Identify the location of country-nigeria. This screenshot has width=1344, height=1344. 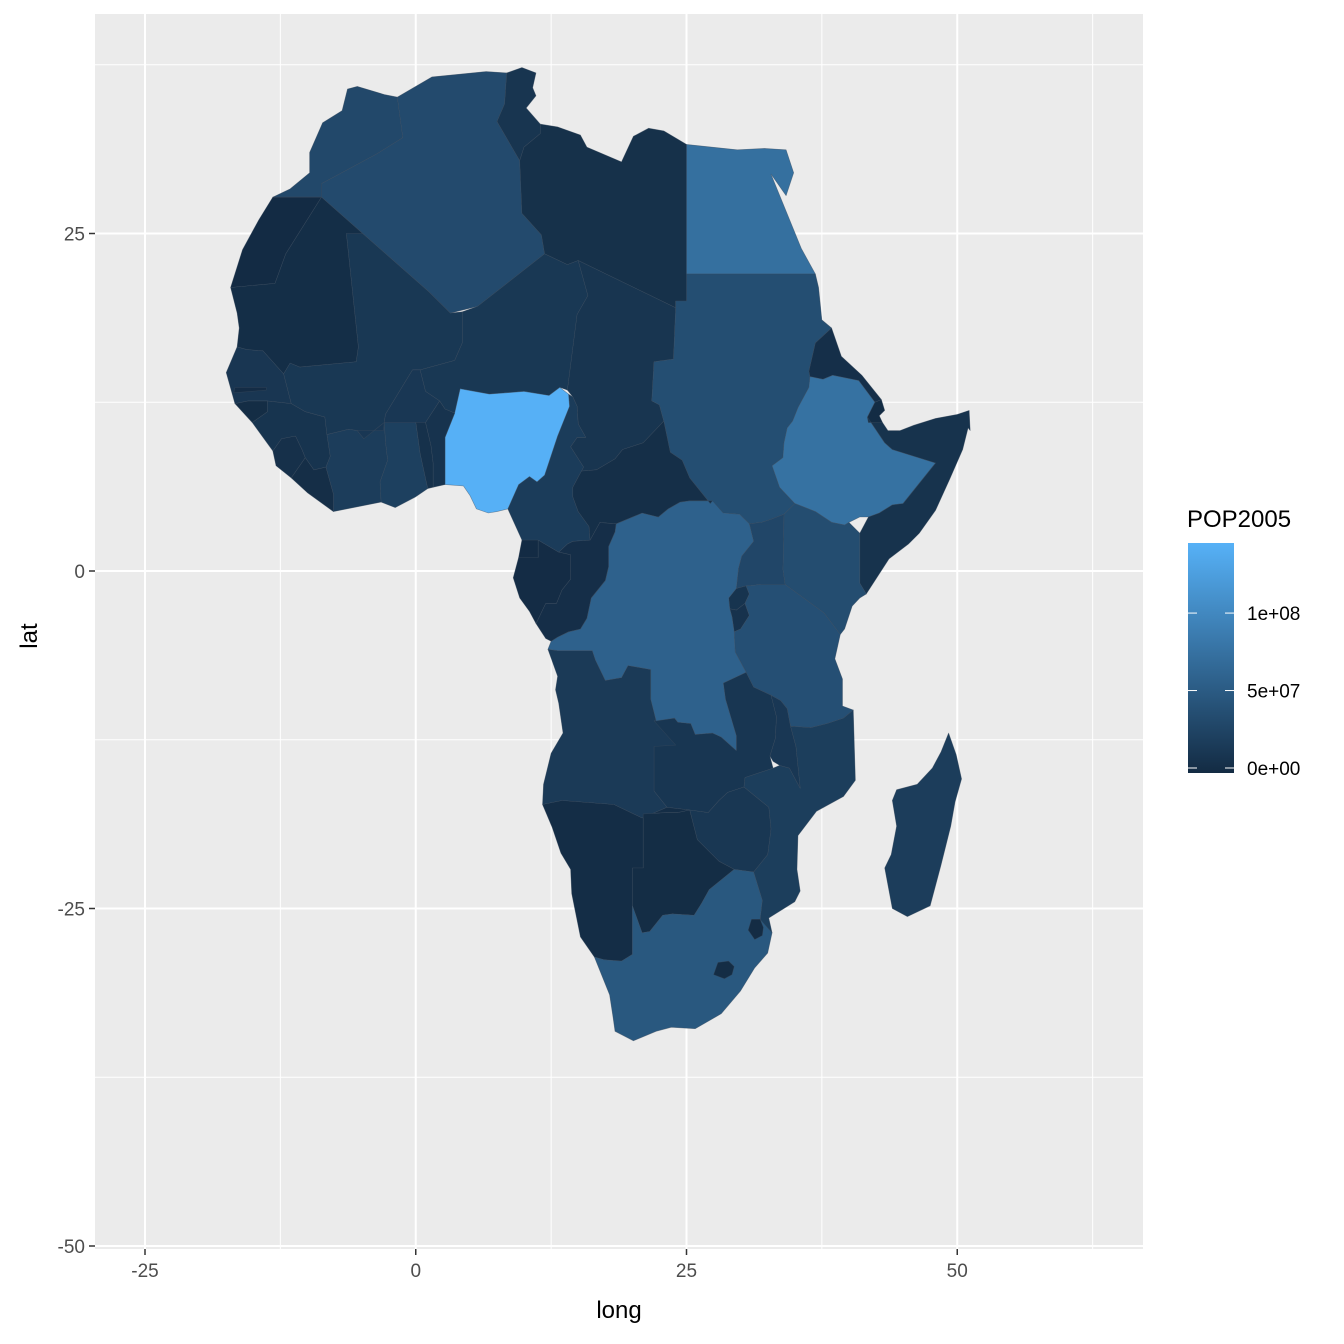
(507, 450).